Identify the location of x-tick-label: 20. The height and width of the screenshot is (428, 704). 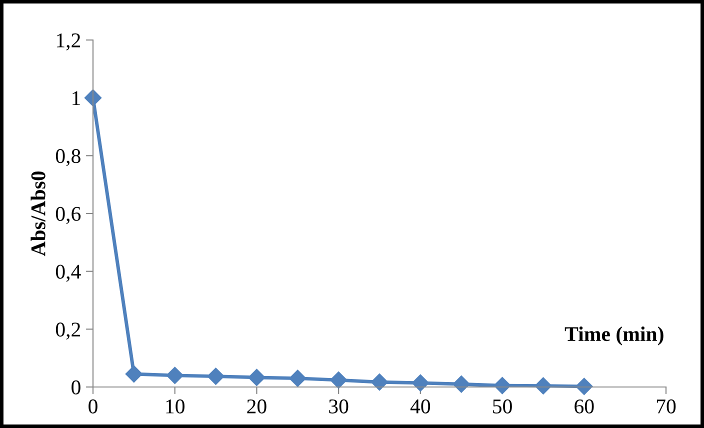
(256, 406).